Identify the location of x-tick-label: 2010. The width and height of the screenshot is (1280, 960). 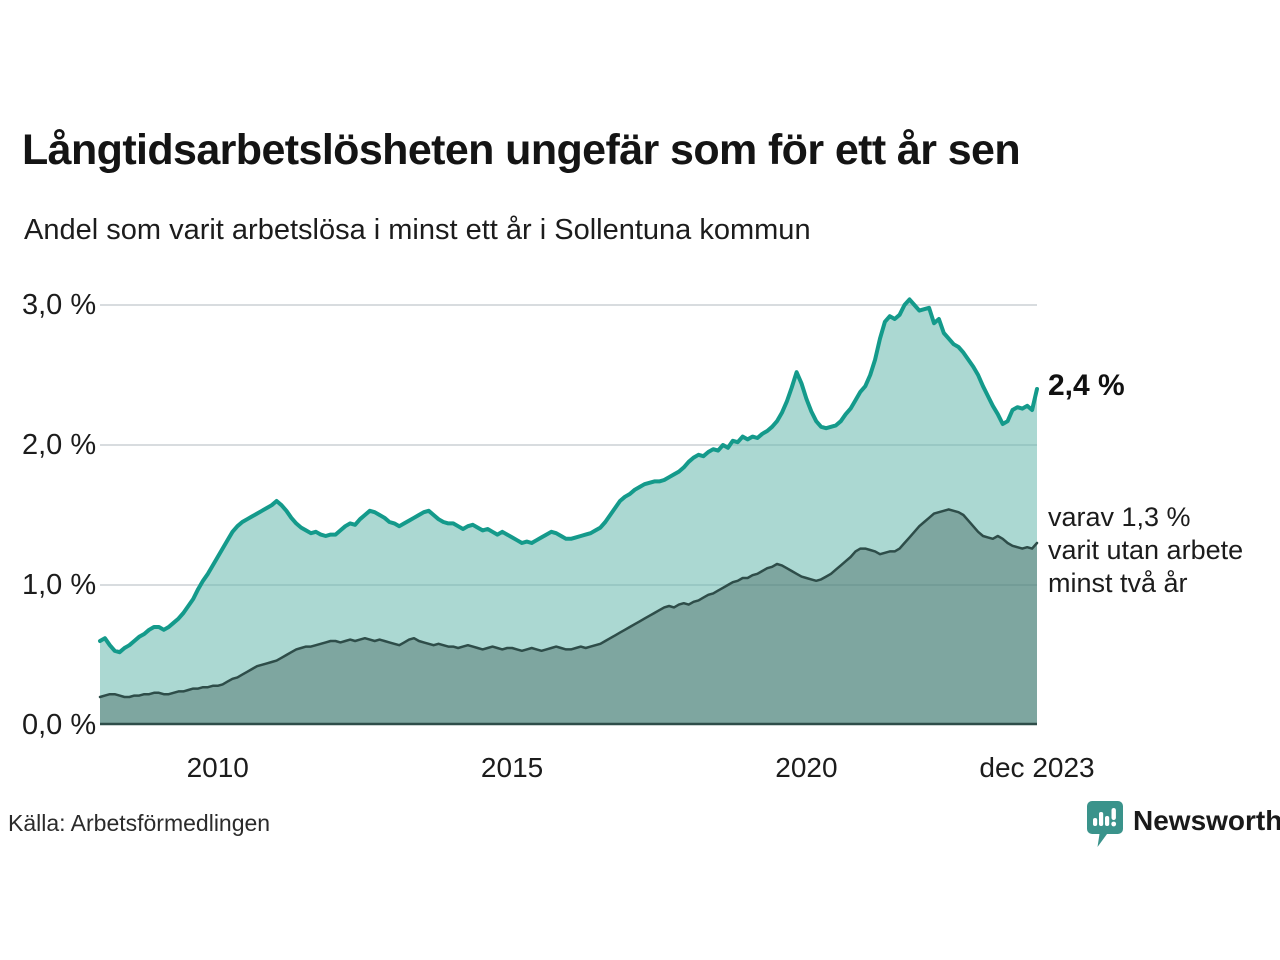
(217, 767).